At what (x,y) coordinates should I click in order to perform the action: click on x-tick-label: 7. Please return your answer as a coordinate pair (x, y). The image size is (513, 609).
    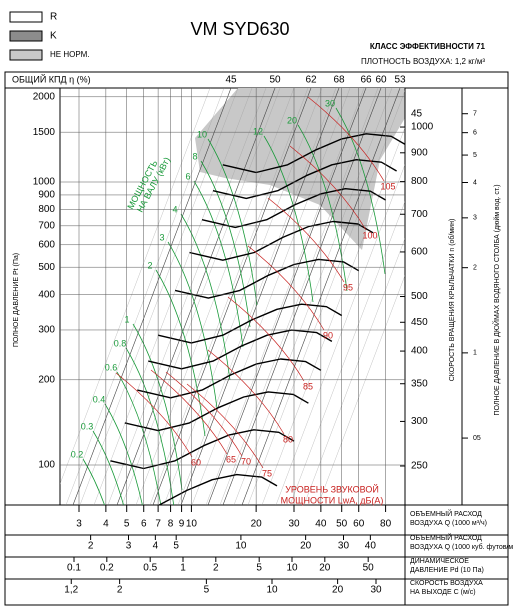
    Looking at the image, I should click on (158, 524).